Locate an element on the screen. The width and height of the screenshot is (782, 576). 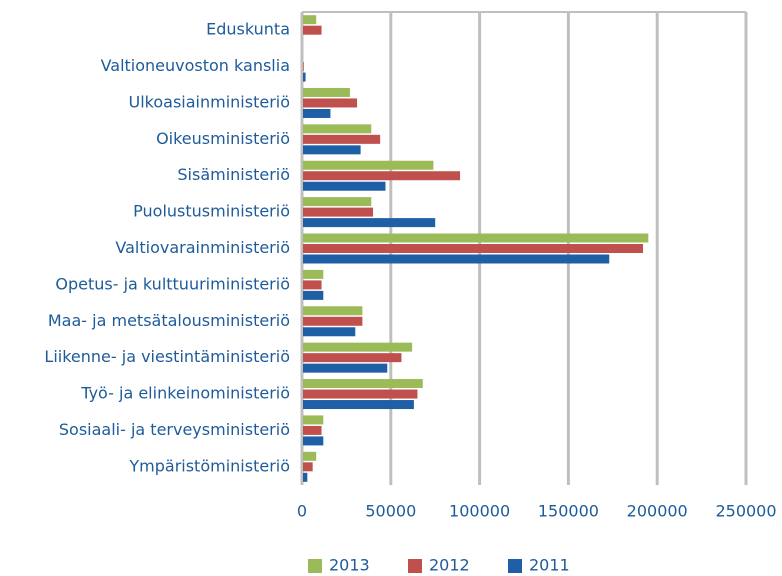
y-tick-label: Valtioneuvoston kanslia is located at coordinates (195, 65).